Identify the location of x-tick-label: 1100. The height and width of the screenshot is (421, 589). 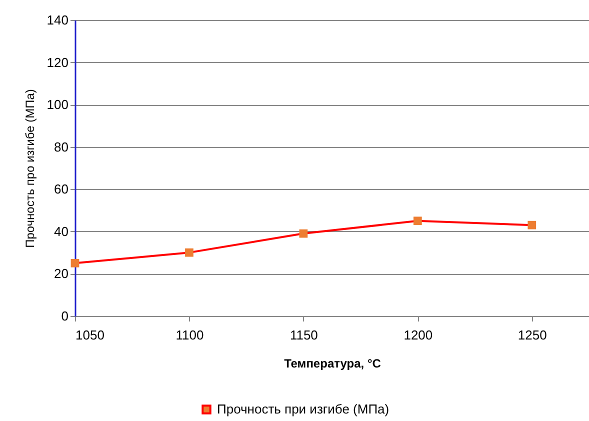
(190, 335).